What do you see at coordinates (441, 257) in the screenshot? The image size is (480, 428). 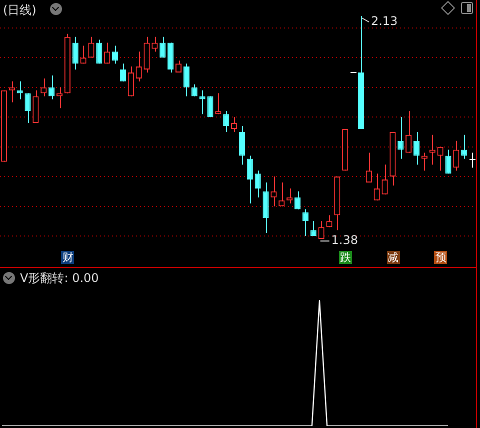 I see `text: 预` at bounding box center [441, 257].